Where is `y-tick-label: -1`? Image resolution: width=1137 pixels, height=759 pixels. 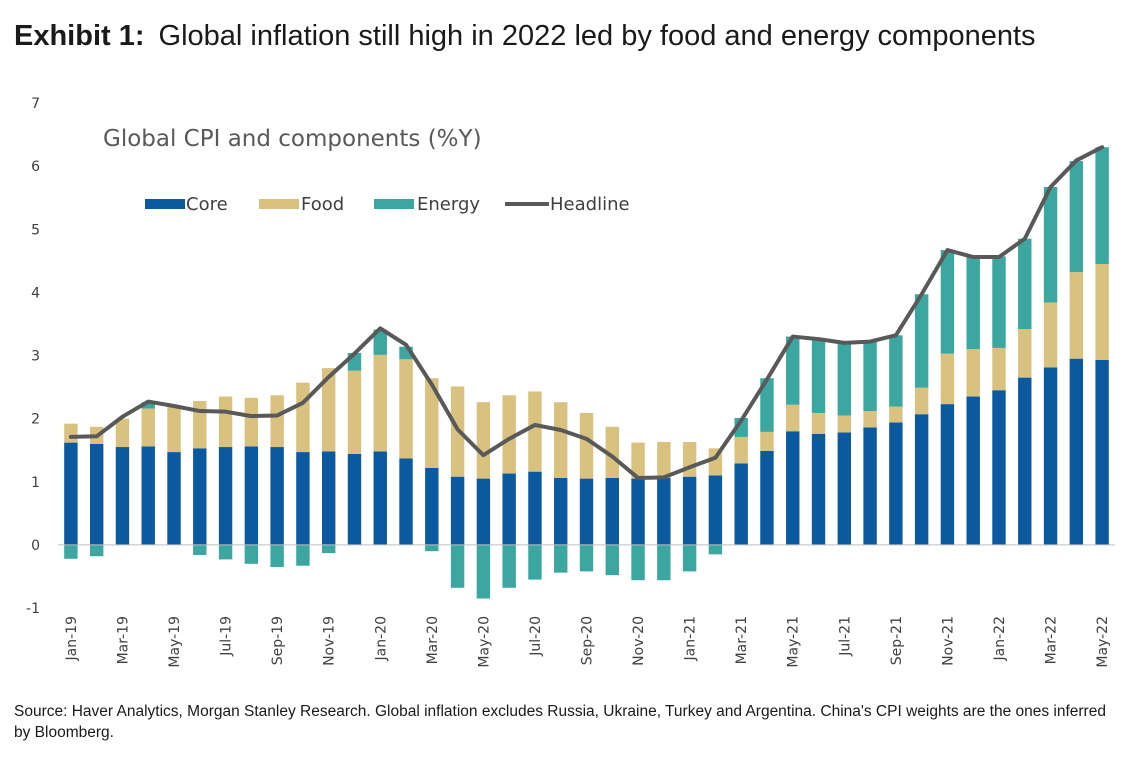
y-tick-label: -1 is located at coordinates (33, 609).